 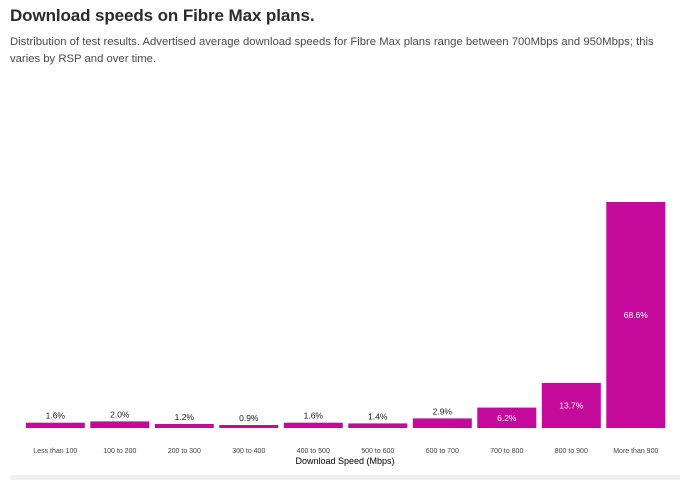 What do you see at coordinates (506, 451) in the screenshot?
I see `x-tick-label-7: 700 to 800` at bounding box center [506, 451].